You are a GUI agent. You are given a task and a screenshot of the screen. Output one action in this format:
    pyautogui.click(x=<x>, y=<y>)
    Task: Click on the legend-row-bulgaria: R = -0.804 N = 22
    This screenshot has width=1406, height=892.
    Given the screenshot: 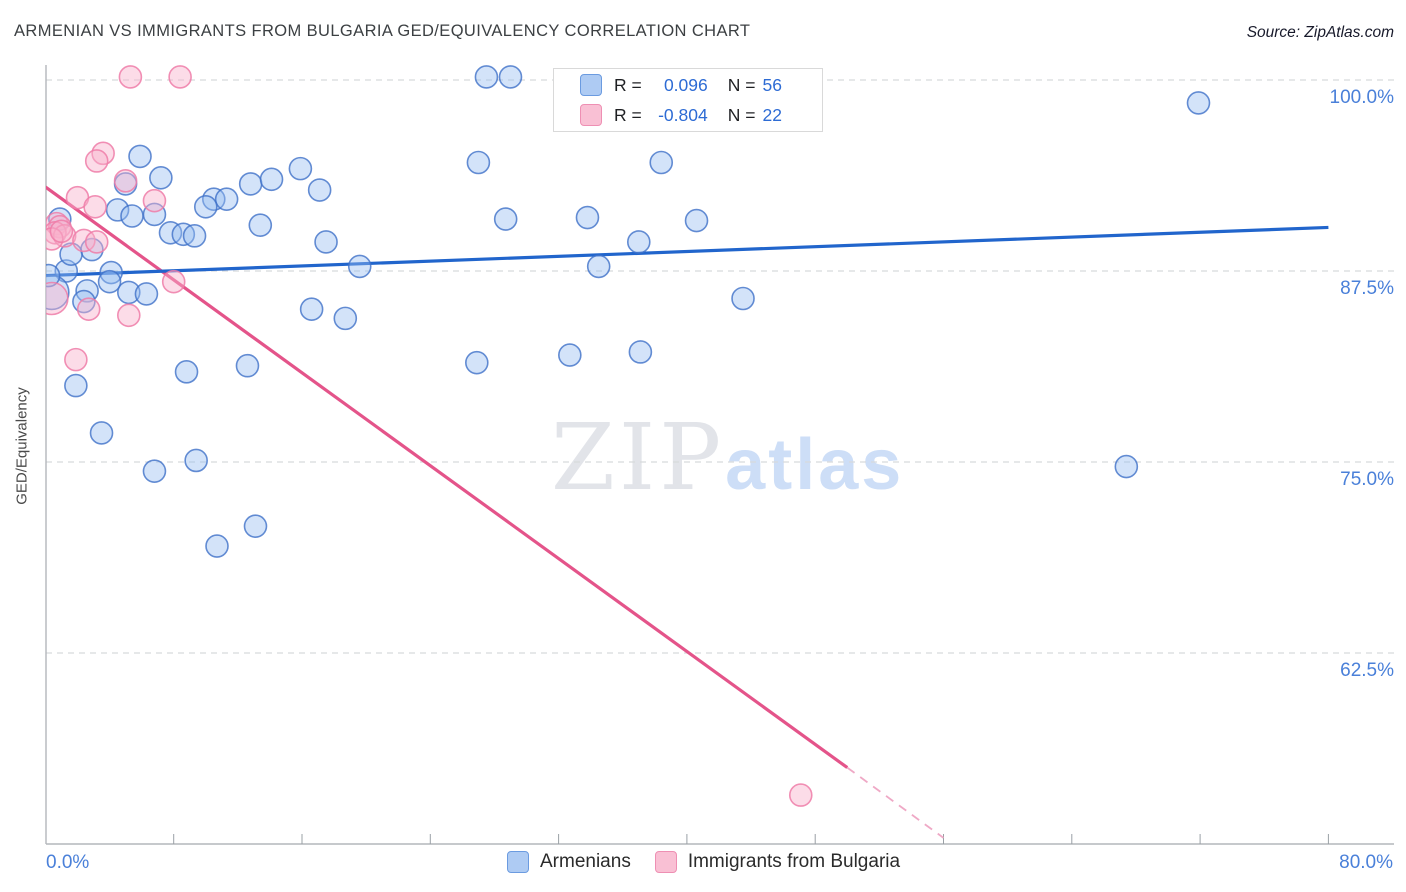 What is the action you would take?
    pyautogui.click(x=688, y=115)
    